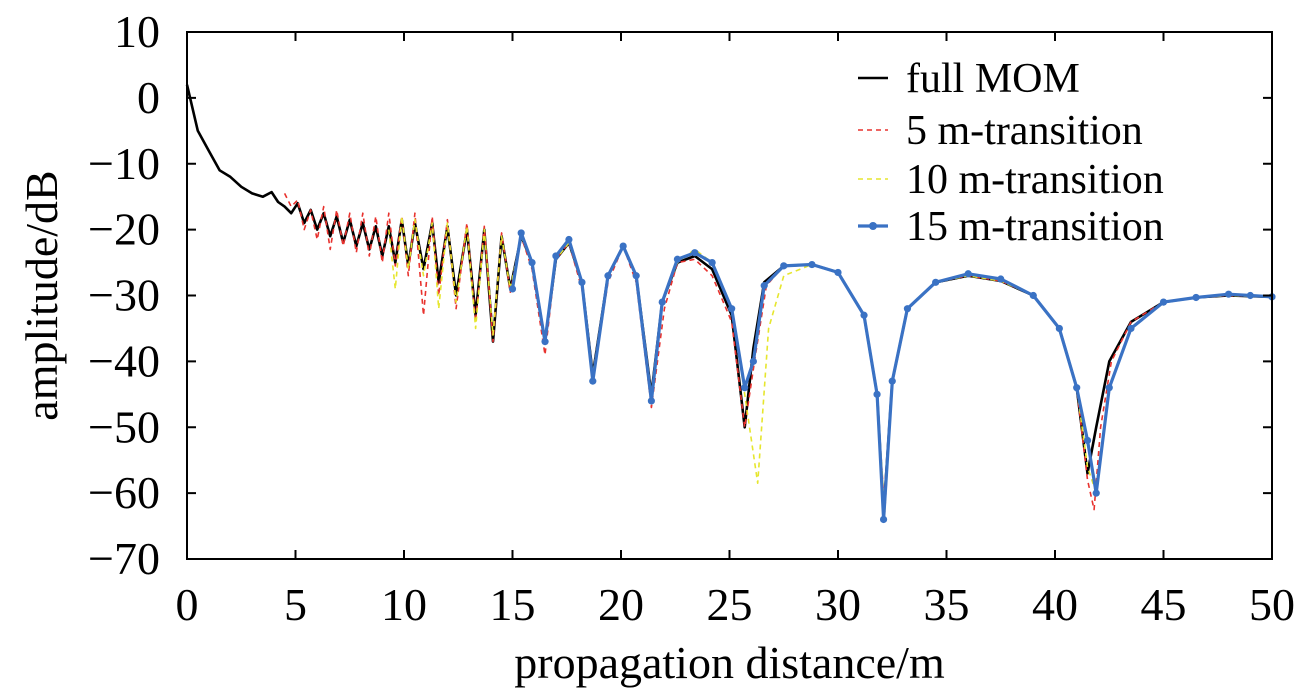  What do you see at coordinates (404, 604) in the screenshot?
I see `x-tick-label: 10` at bounding box center [404, 604].